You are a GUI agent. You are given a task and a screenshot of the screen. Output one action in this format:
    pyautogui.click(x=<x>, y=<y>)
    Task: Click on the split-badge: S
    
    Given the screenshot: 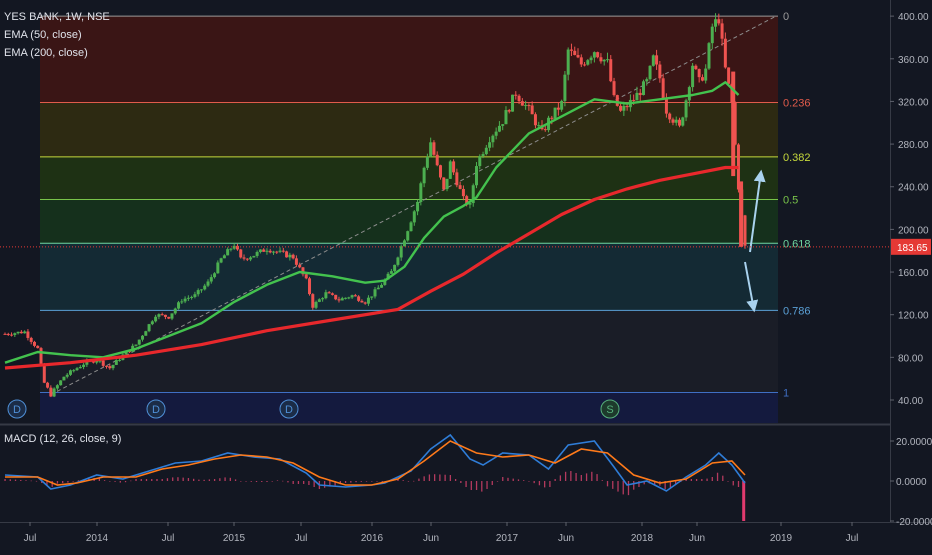 What is the action you would take?
    pyautogui.click(x=610, y=409)
    